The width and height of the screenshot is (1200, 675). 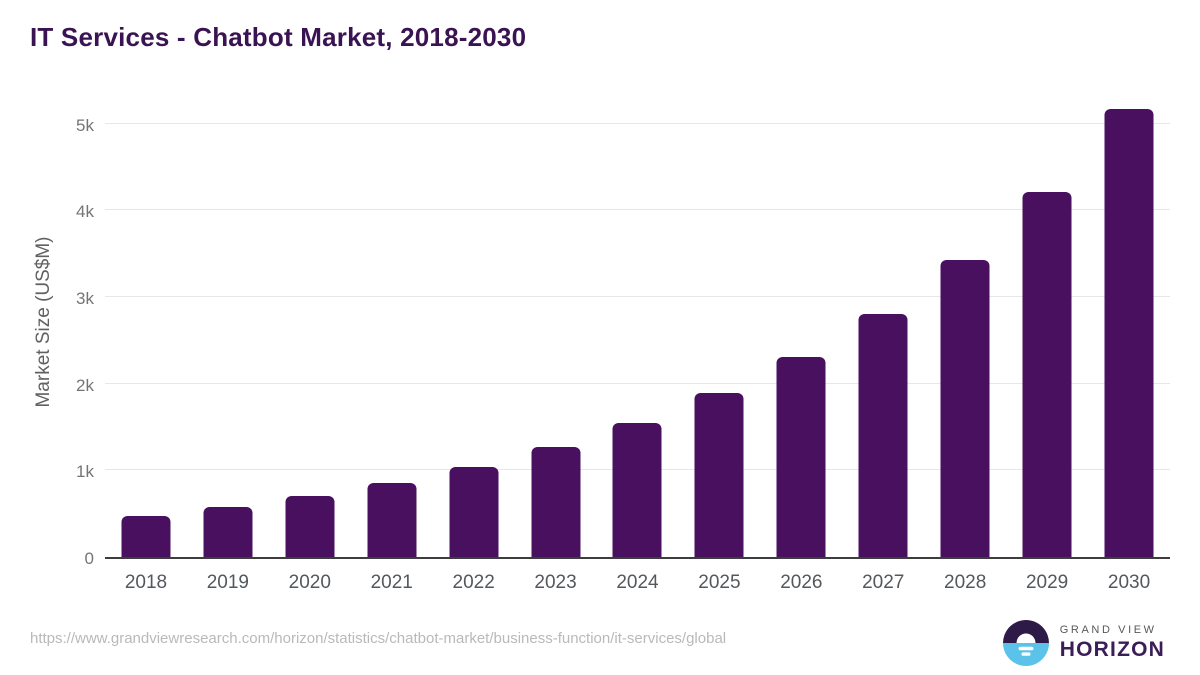 I want to click on grandview-horizon-logo: GRAND VIEW HORIZON, so click(x=1083, y=643).